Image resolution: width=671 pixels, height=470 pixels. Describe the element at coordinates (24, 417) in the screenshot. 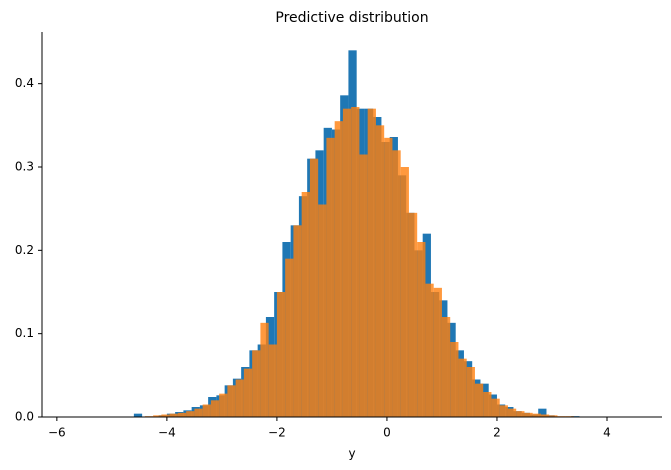

I see `y-tick-label: 0.0` at that location.